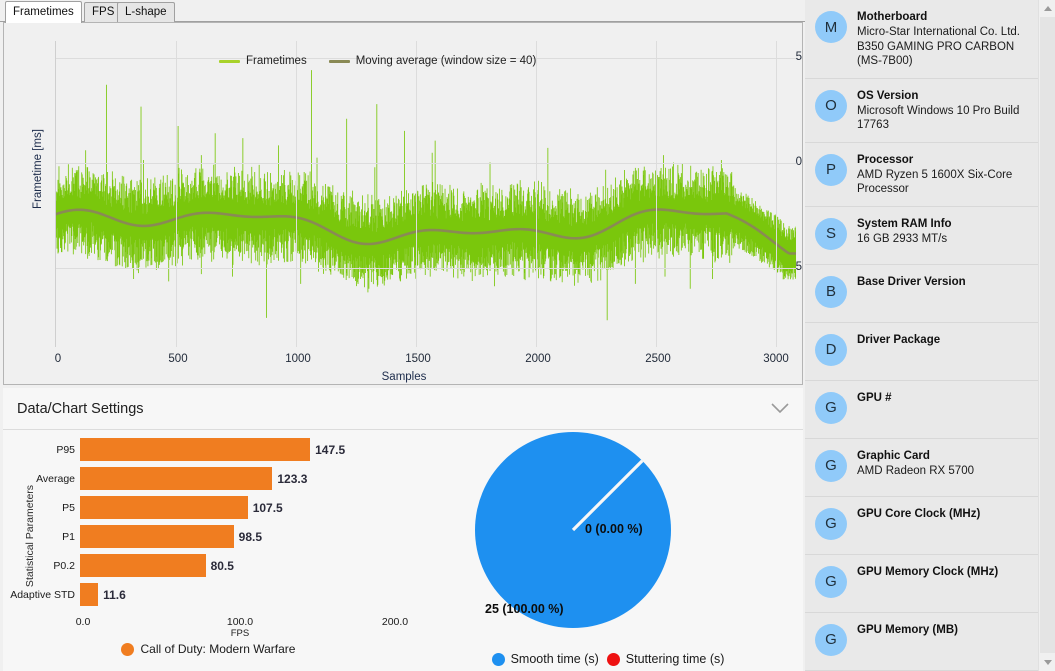  I want to click on sidebar-scrollbar, so click(1046, 335).